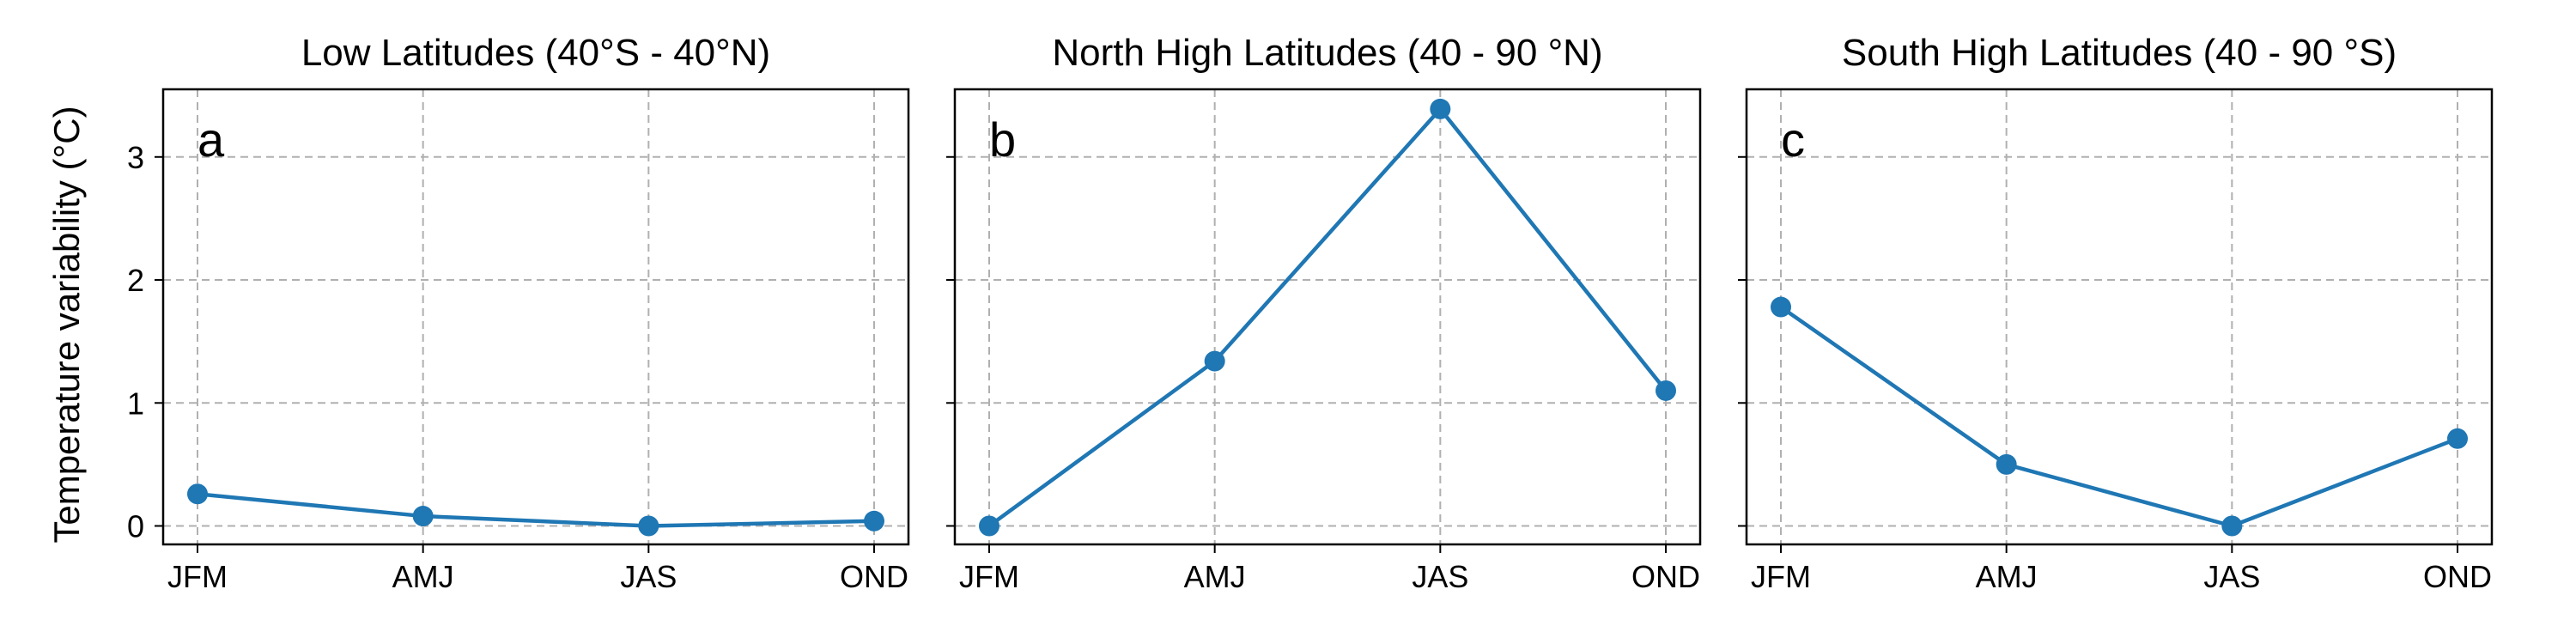 The image size is (2576, 644). What do you see at coordinates (135, 403) in the screenshot?
I see `y-tick-label: 1` at bounding box center [135, 403].